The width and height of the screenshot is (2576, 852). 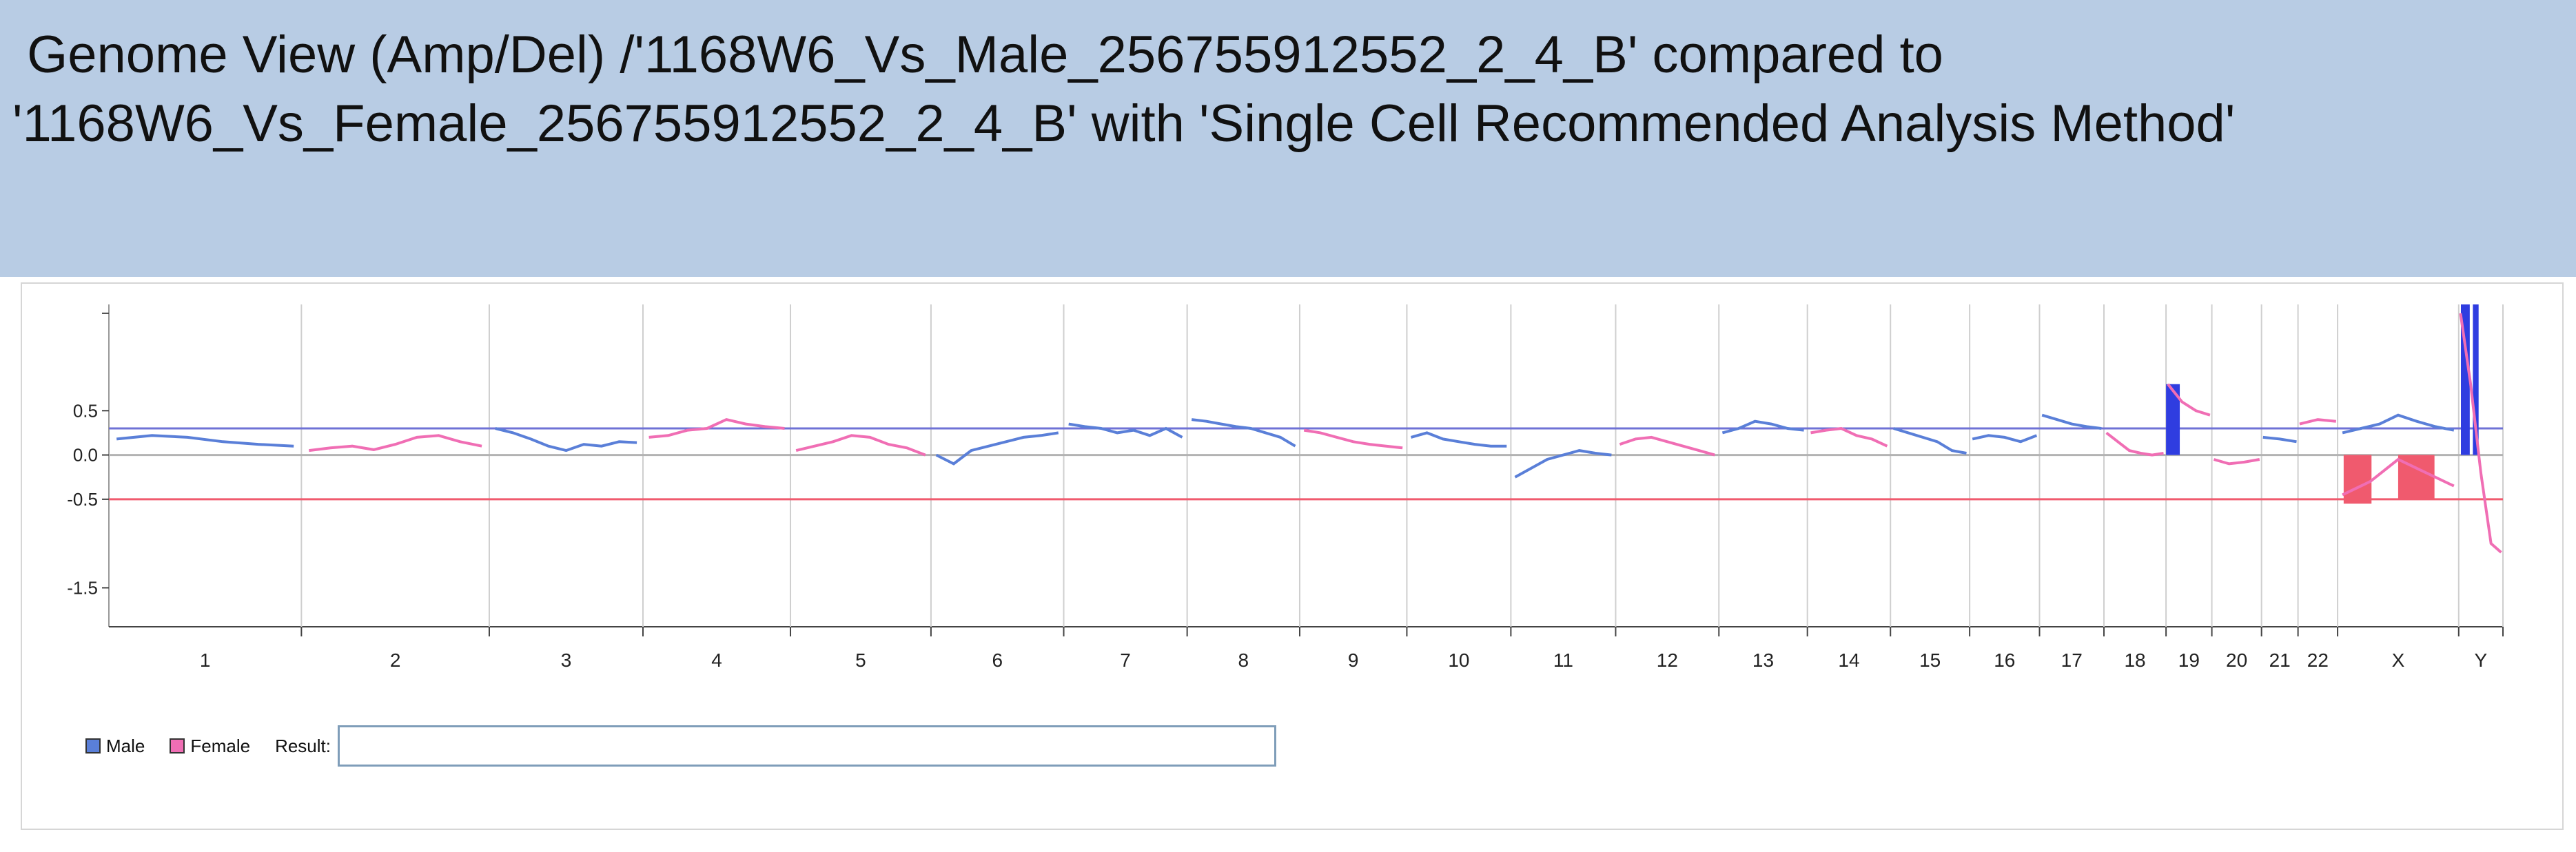 I want to click on series-female-chr-Y, so click(x=2480, y=433).